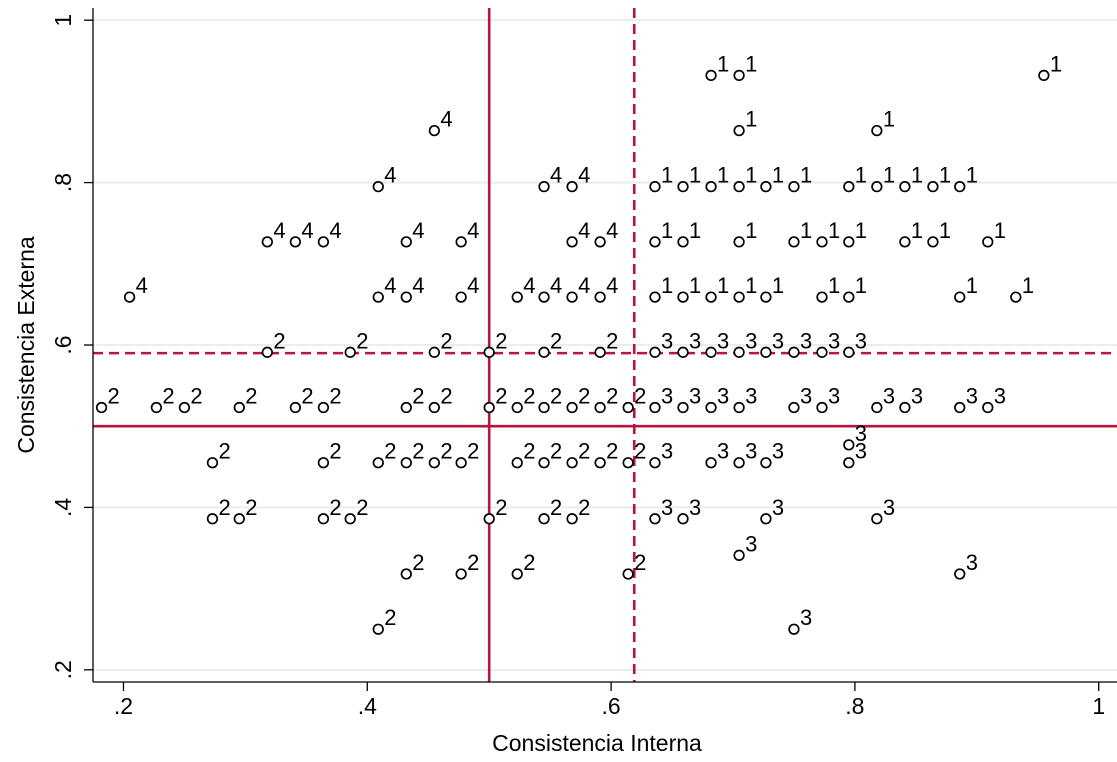 The image size is (1117, 762). What do you see at coordinates (611, 706) in the screenshot?
I see `x-tick-label: .6` at bounding box center [611, 706].